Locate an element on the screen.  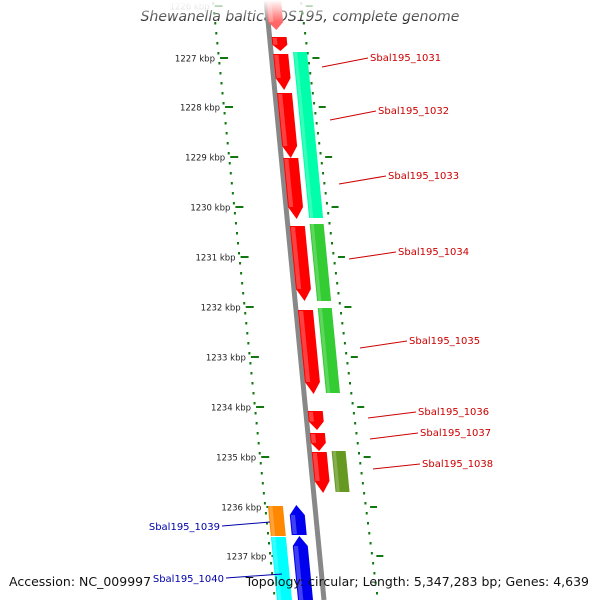
accession-text: Accession: NC_009997 is located at coordinates (80, 581).